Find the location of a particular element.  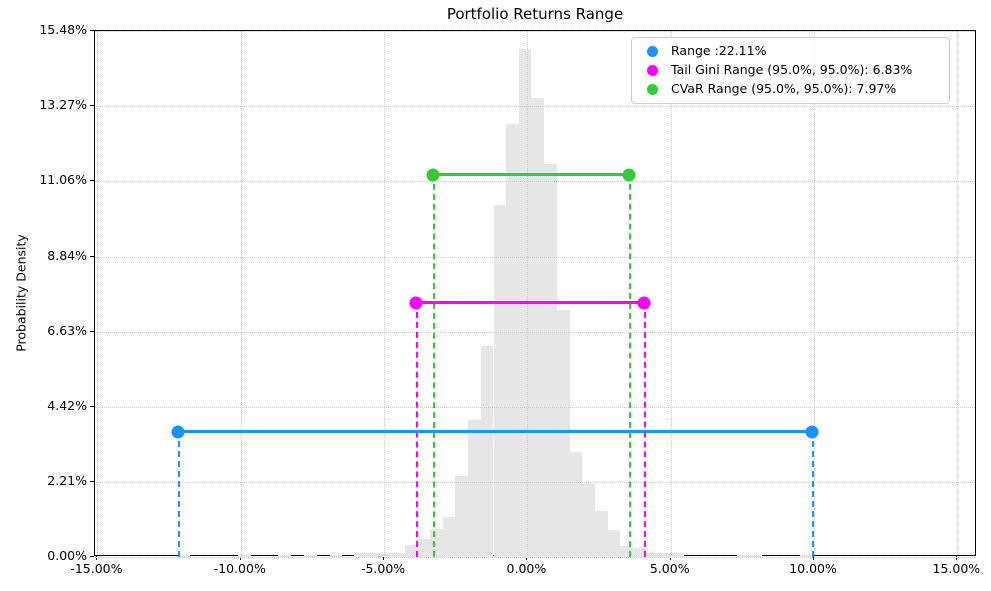

x-tick-label: 10.00% is located at coordinates (813, 568).